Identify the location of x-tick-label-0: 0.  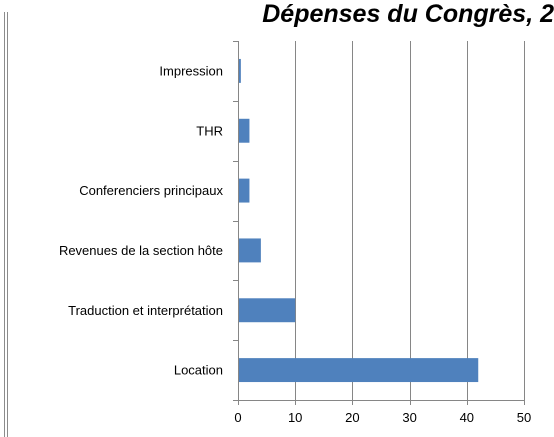
(237, 417).